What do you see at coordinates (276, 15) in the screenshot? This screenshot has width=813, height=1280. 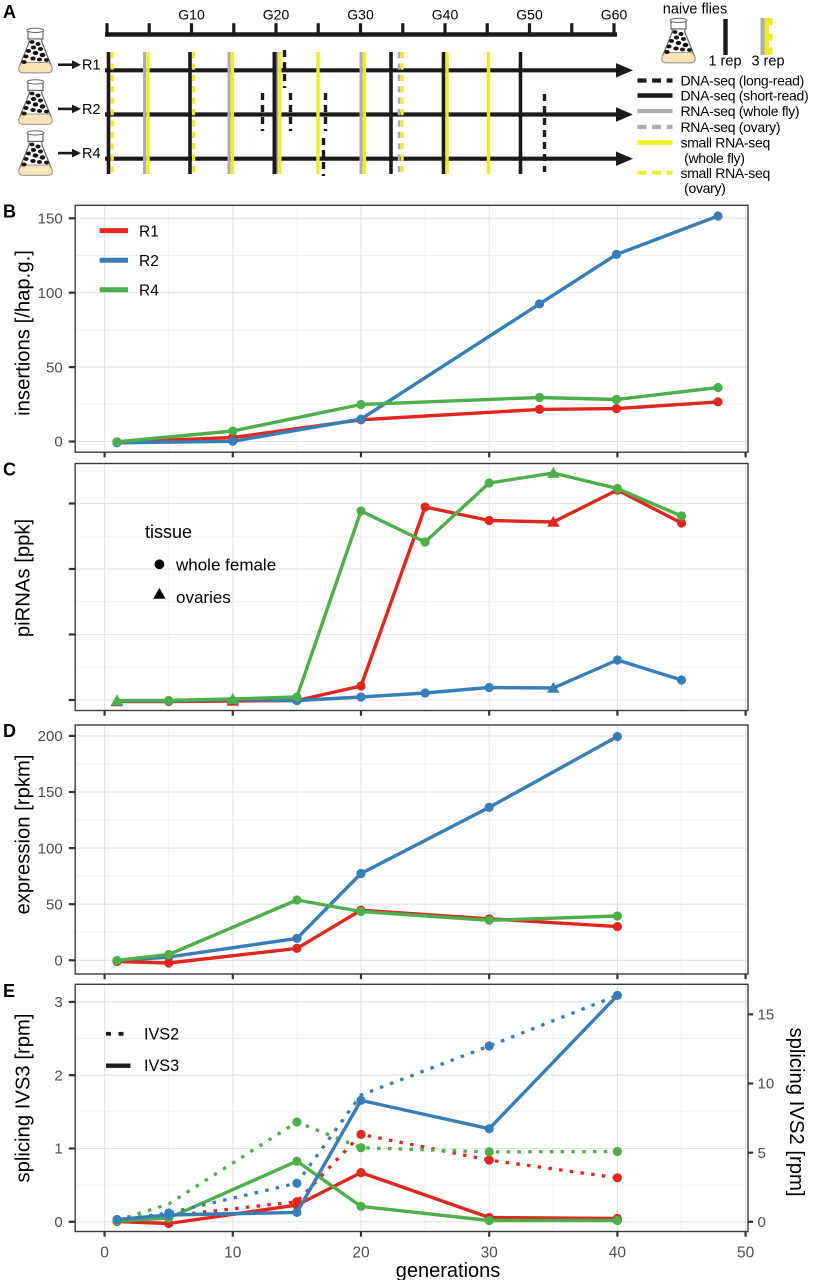 I see `svg-text: G20` at bounding box center [276, 15].